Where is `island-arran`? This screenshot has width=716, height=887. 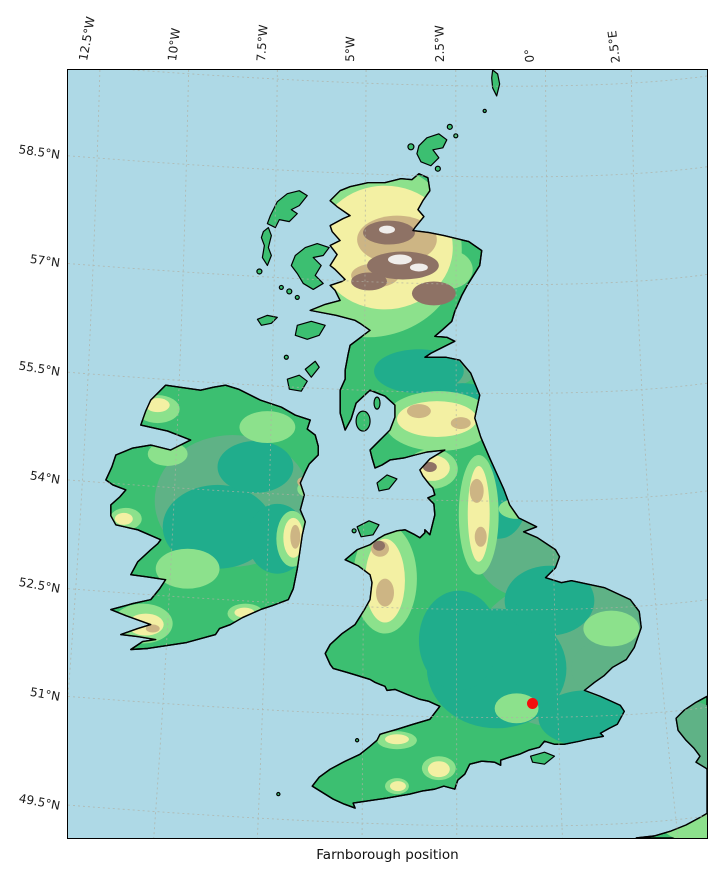
island-arran is located at coordinates (363, 421).